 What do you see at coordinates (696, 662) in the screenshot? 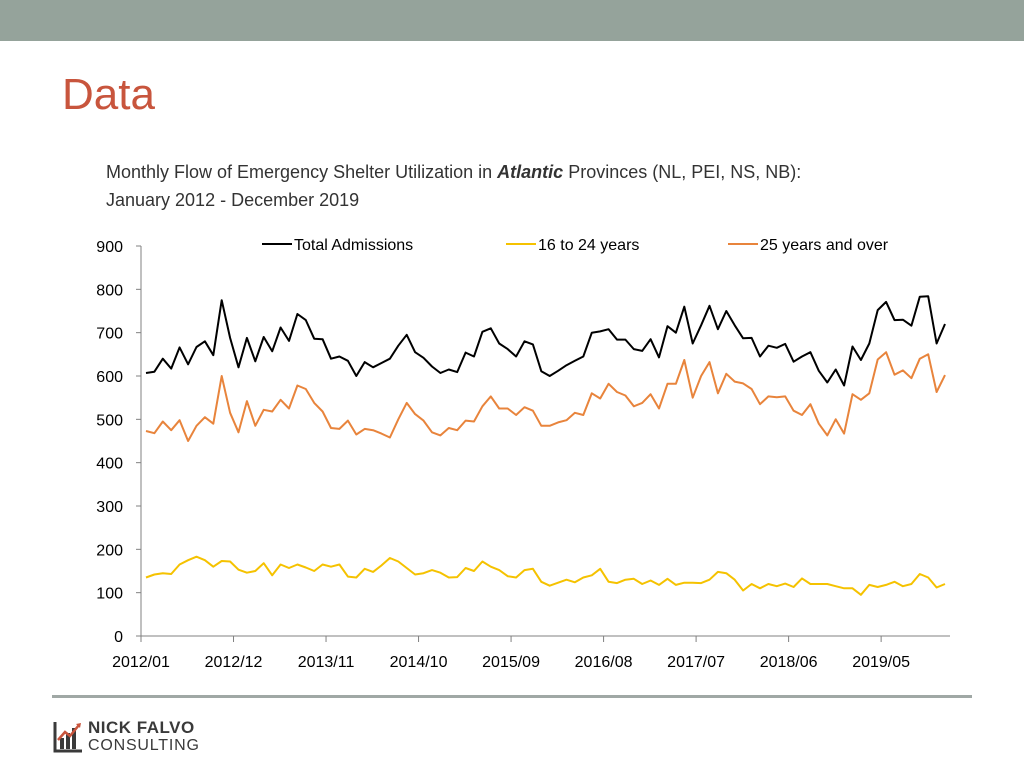
I see `x-tick-label: 2017/07` at bounding box center [696, 662].